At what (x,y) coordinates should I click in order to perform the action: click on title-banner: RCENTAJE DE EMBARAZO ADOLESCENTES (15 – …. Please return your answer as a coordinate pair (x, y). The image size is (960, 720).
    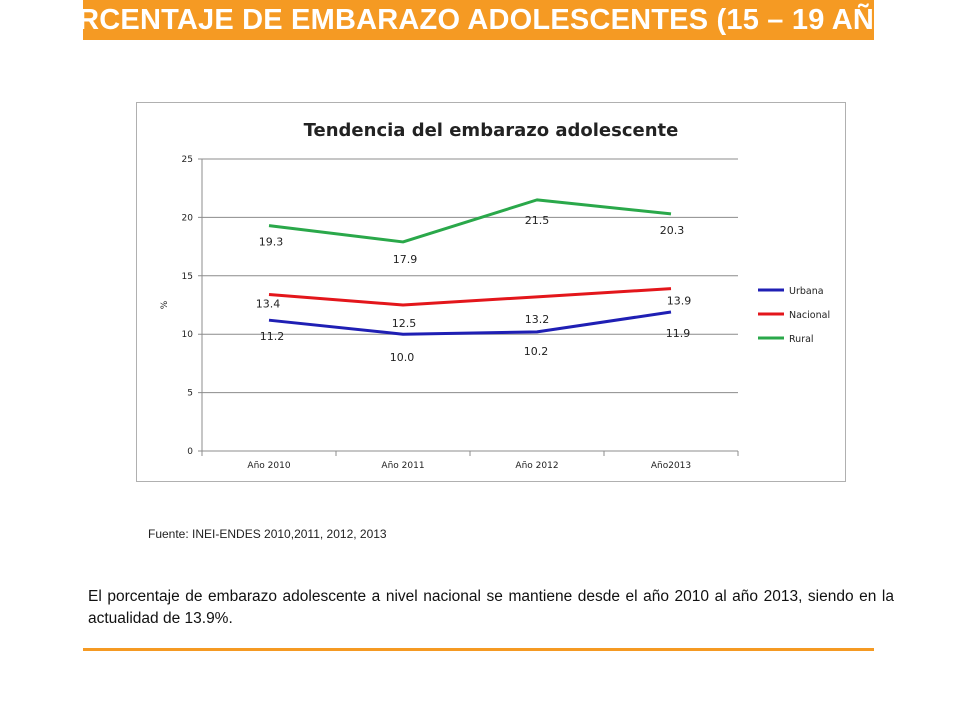
    Looking at the image, I should click on (478, 20).